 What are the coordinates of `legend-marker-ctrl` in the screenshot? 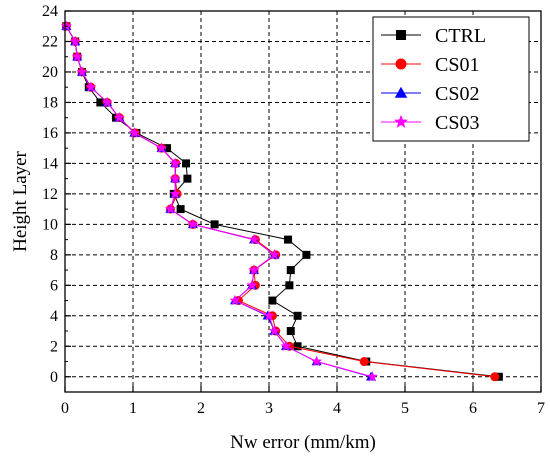 It's located at (401, 35).